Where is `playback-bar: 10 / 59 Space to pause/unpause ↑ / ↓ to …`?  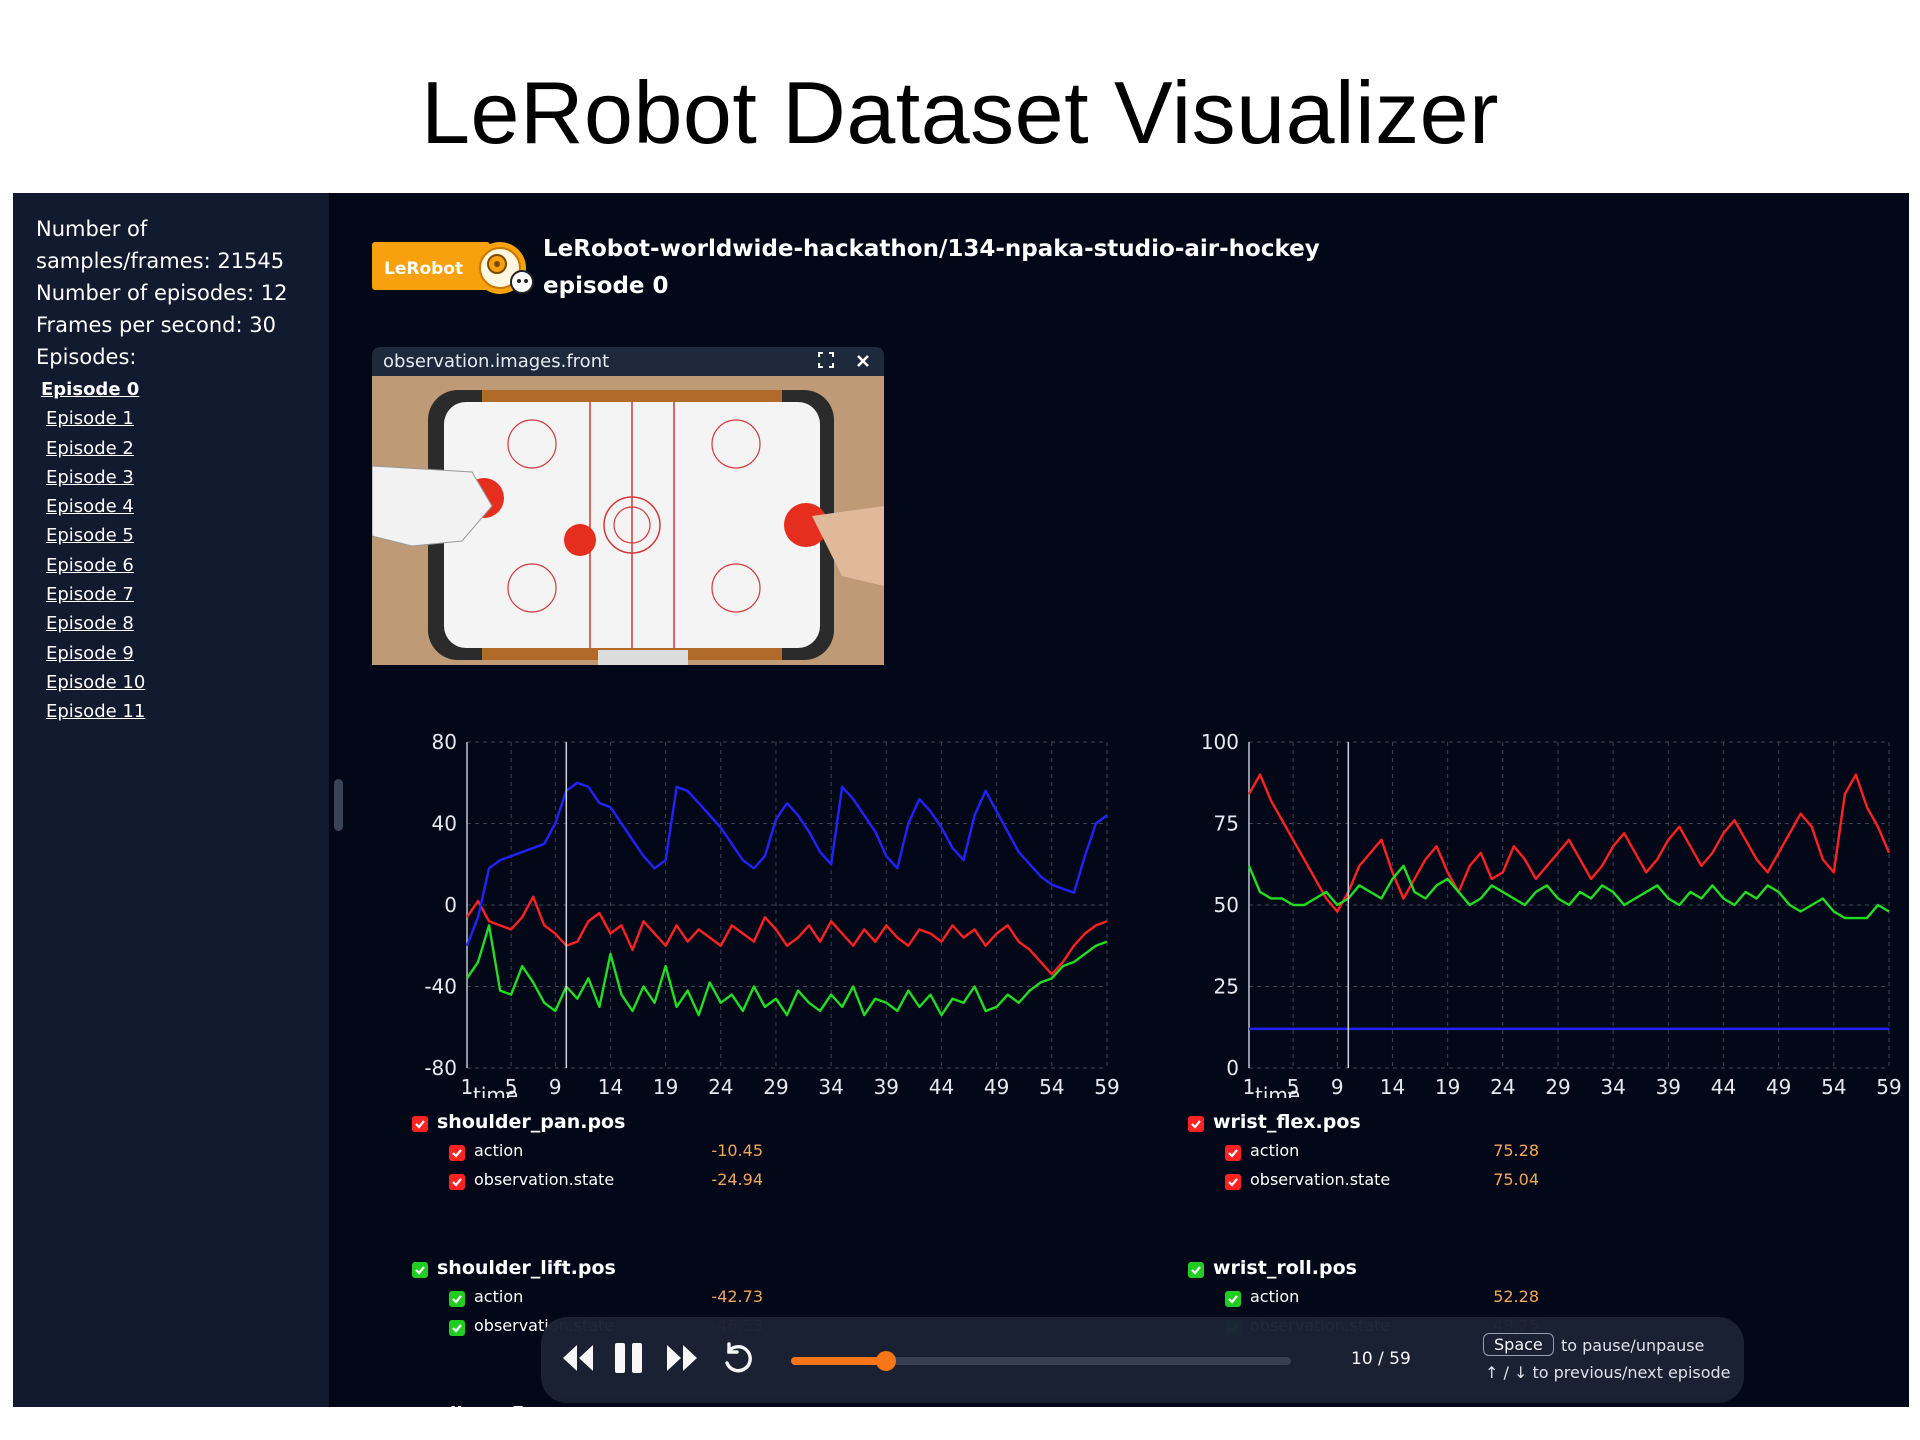
playback-bar: 10 / 59 Space to pause/unpause ↑ / ↓ to … is located at coordinates (1142, 1360).